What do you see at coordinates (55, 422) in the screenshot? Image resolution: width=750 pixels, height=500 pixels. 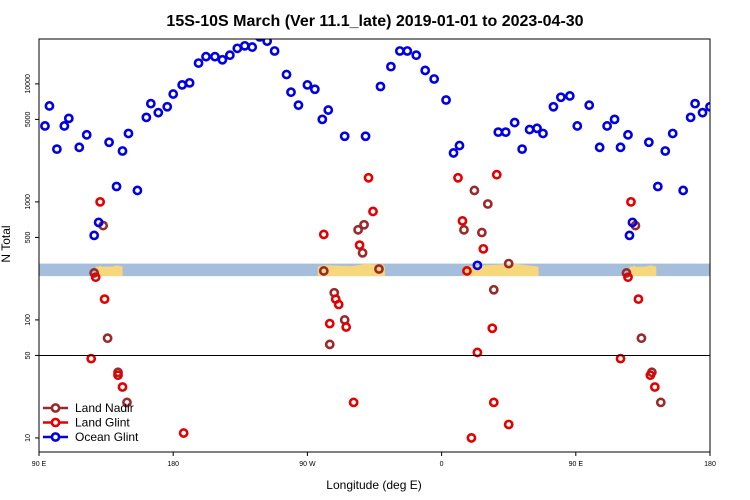 I see `legend-marker-land-glint` at bounding box center [55, 422].